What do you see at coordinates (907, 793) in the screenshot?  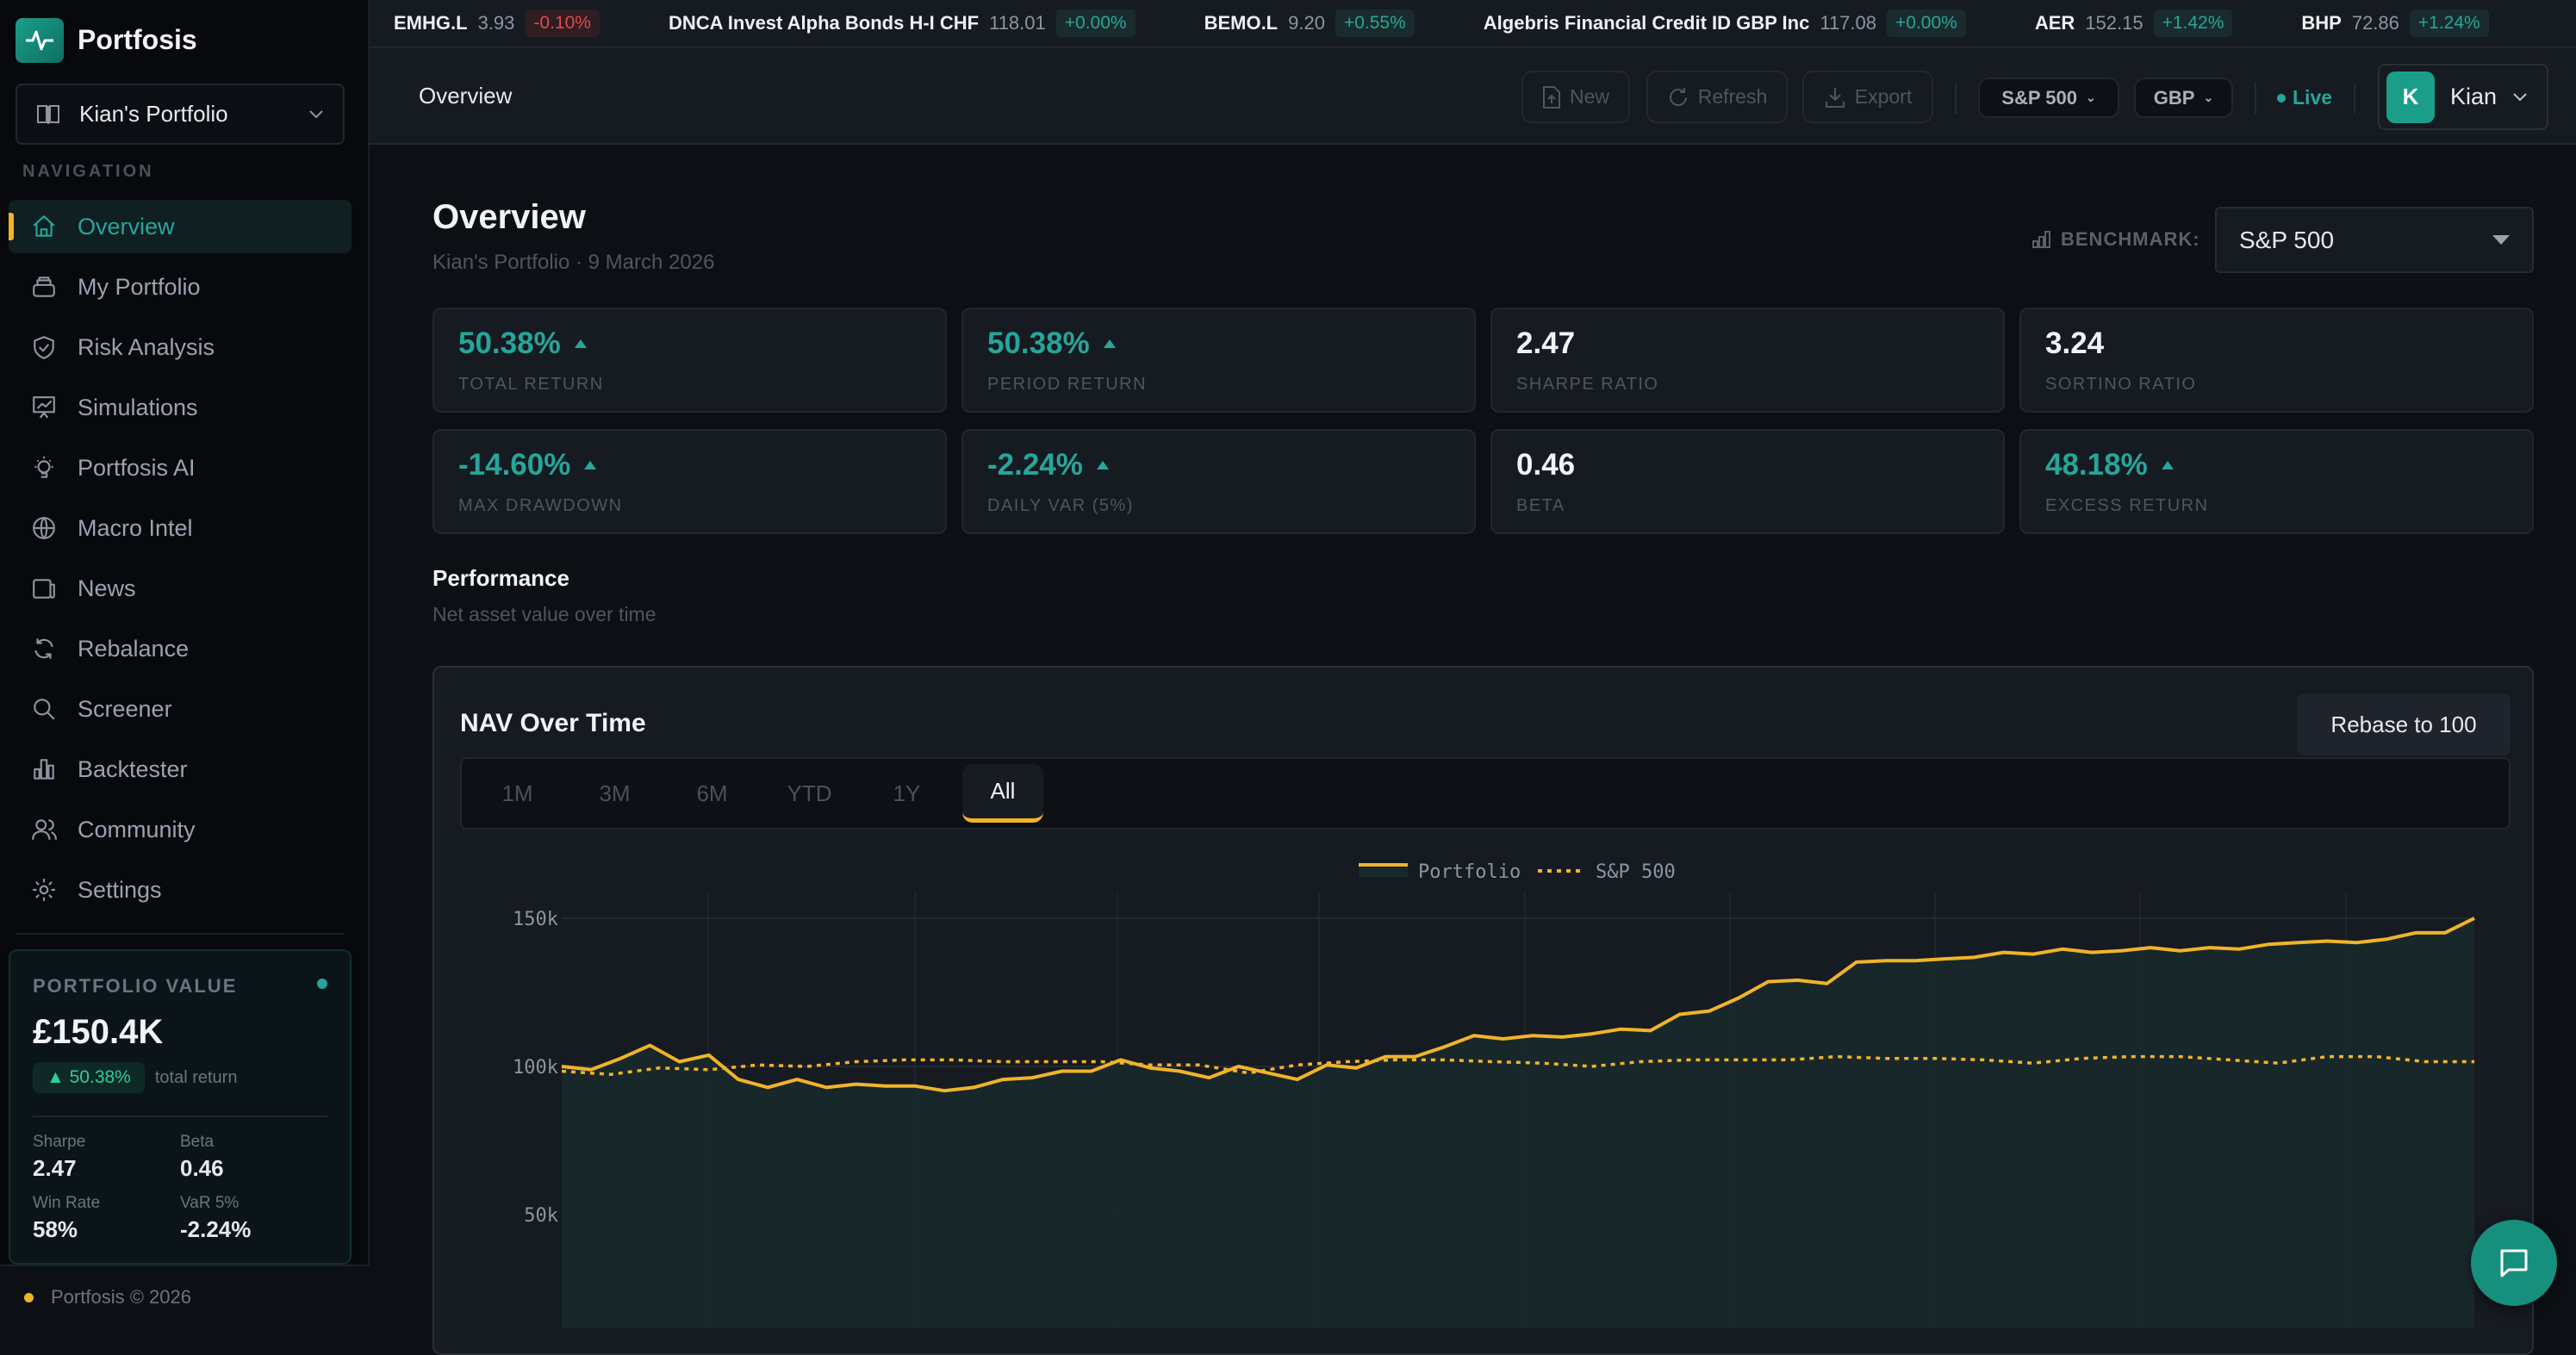 I see `tab-range-1y: 1Y` at bounding box center [907, 793].